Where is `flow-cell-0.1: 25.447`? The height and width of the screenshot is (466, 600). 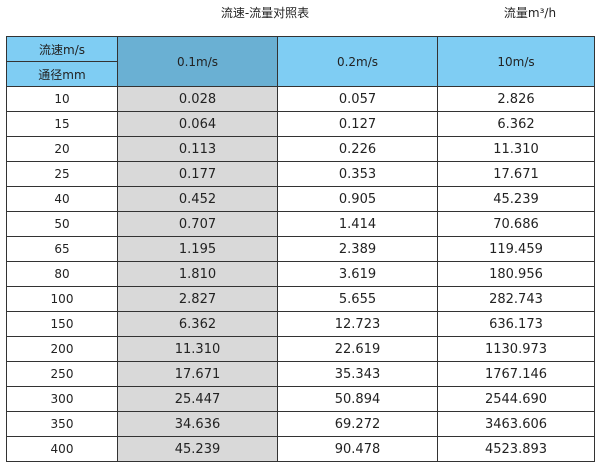 flow-cell-0.1: 25.447 is located at coordinates (197, 399).